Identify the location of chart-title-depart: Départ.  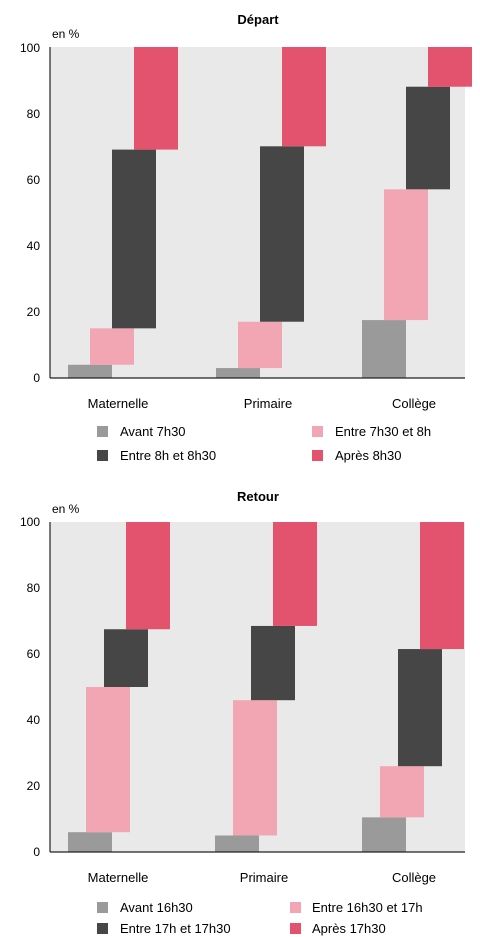
(258, 19).